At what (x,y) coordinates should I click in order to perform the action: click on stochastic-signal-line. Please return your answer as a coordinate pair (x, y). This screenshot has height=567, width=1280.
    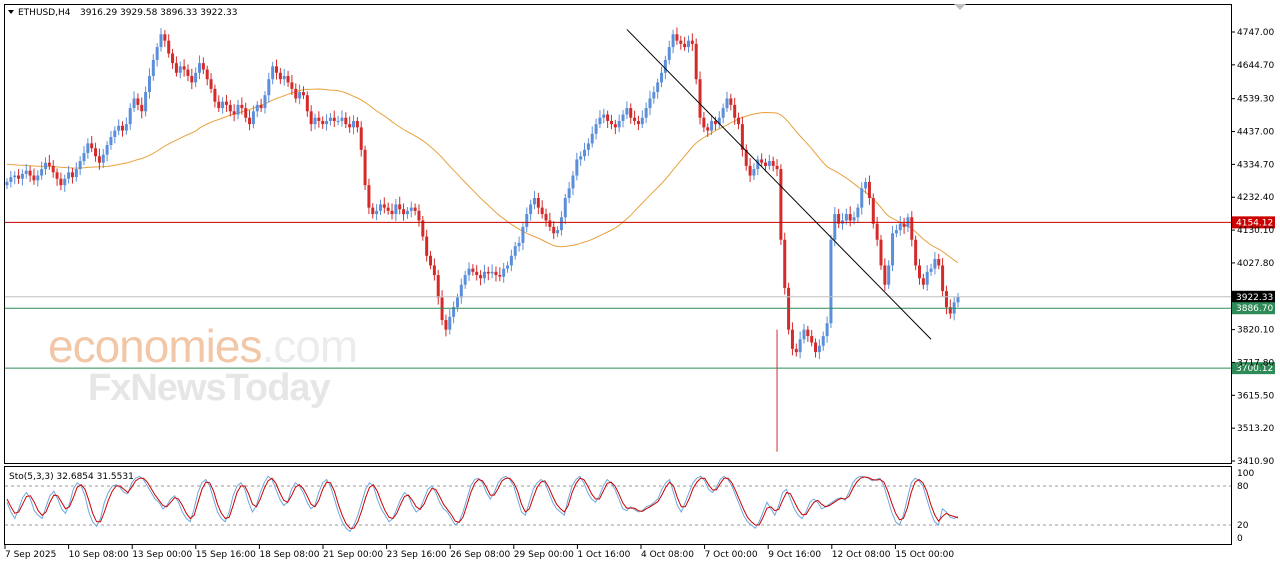
    Looking at the image, I should click on (482, 502).